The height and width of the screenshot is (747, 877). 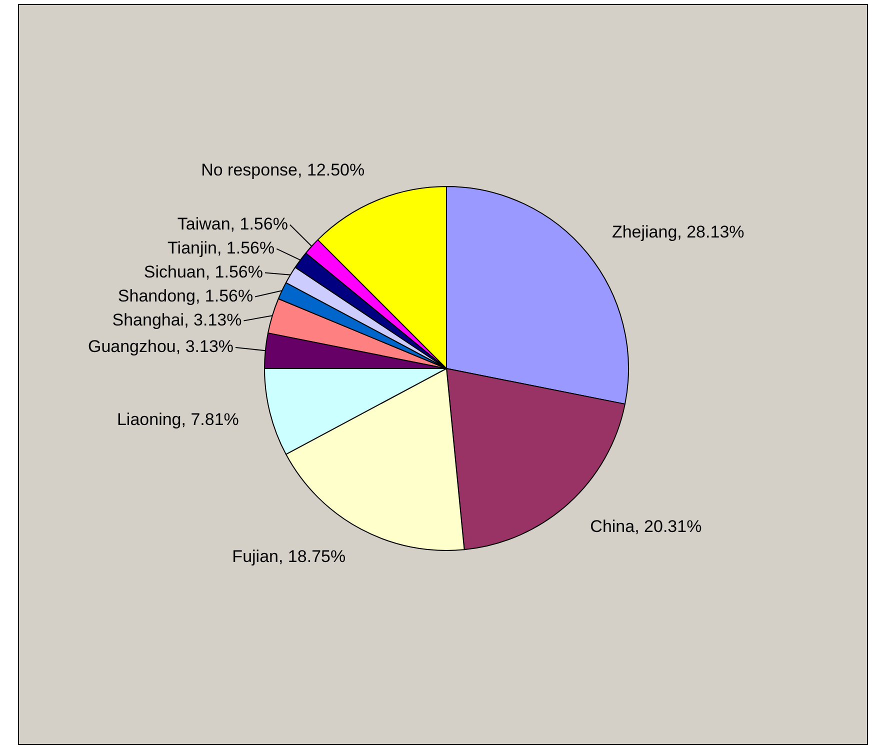 What do you see at coordinates (221, 248) in the screenshot?
I see `slice-label: Tianjin, 1.56%` at bounding box center [221, 248].